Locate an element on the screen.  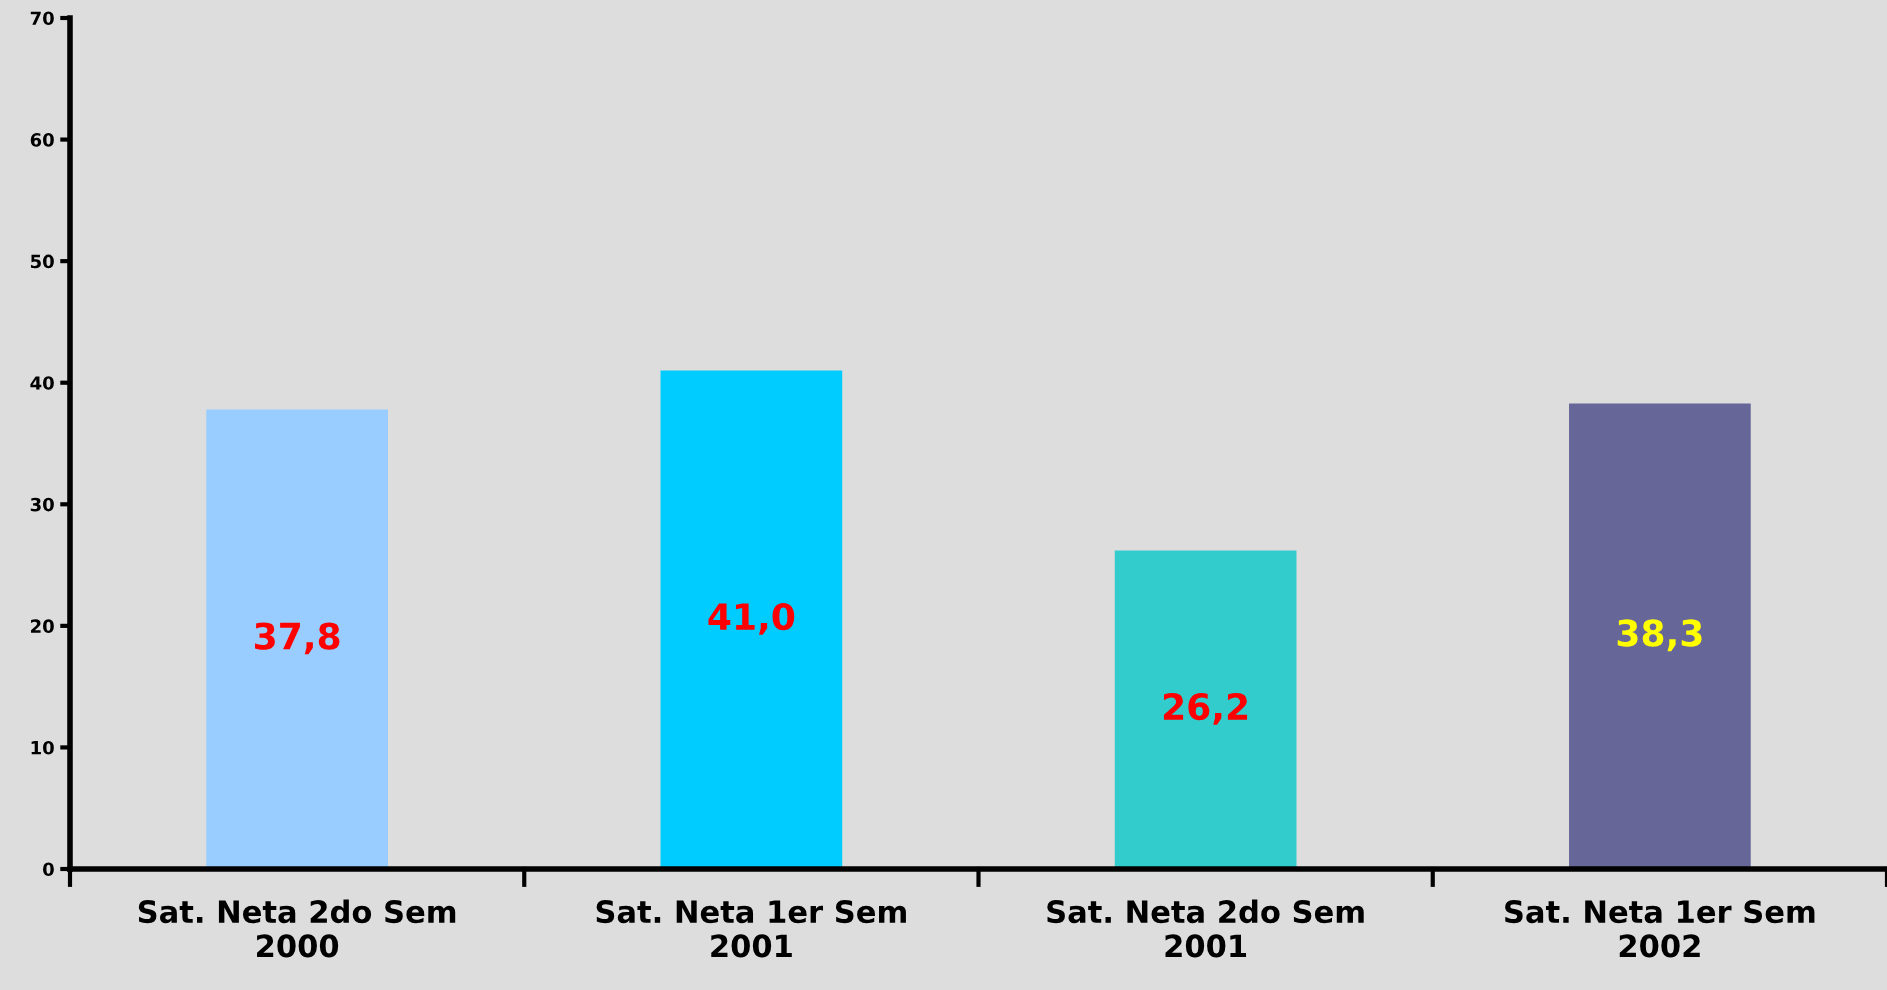
y-tick-label: 60 is located at coordinates (42, 140).